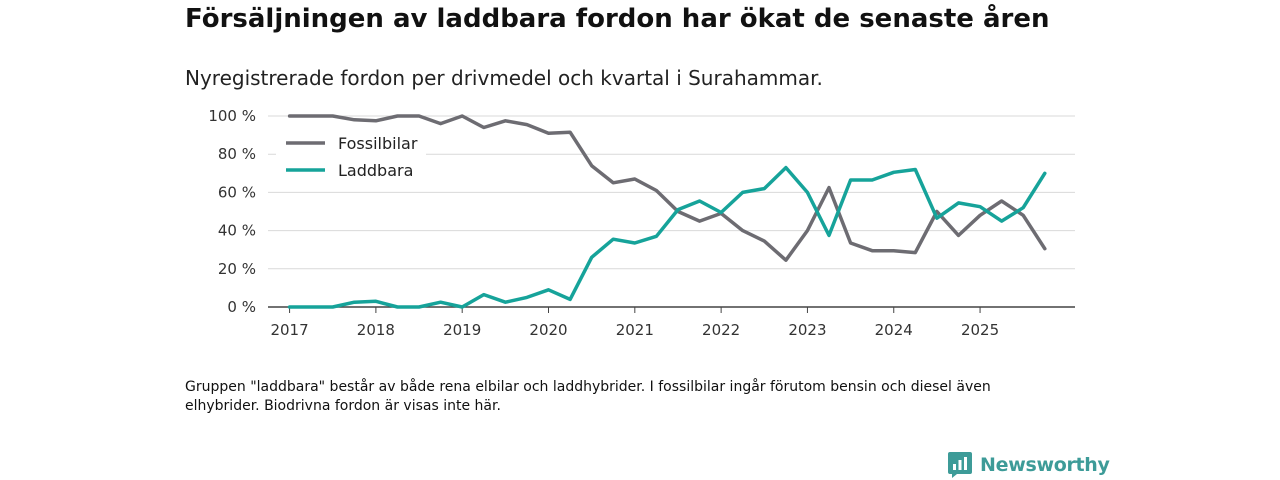 This screenshot has height=480, width=1280. Describe the element at coordinates (241, 307) in the screenshot. I see `y-tick-label: 0 %` at that location.